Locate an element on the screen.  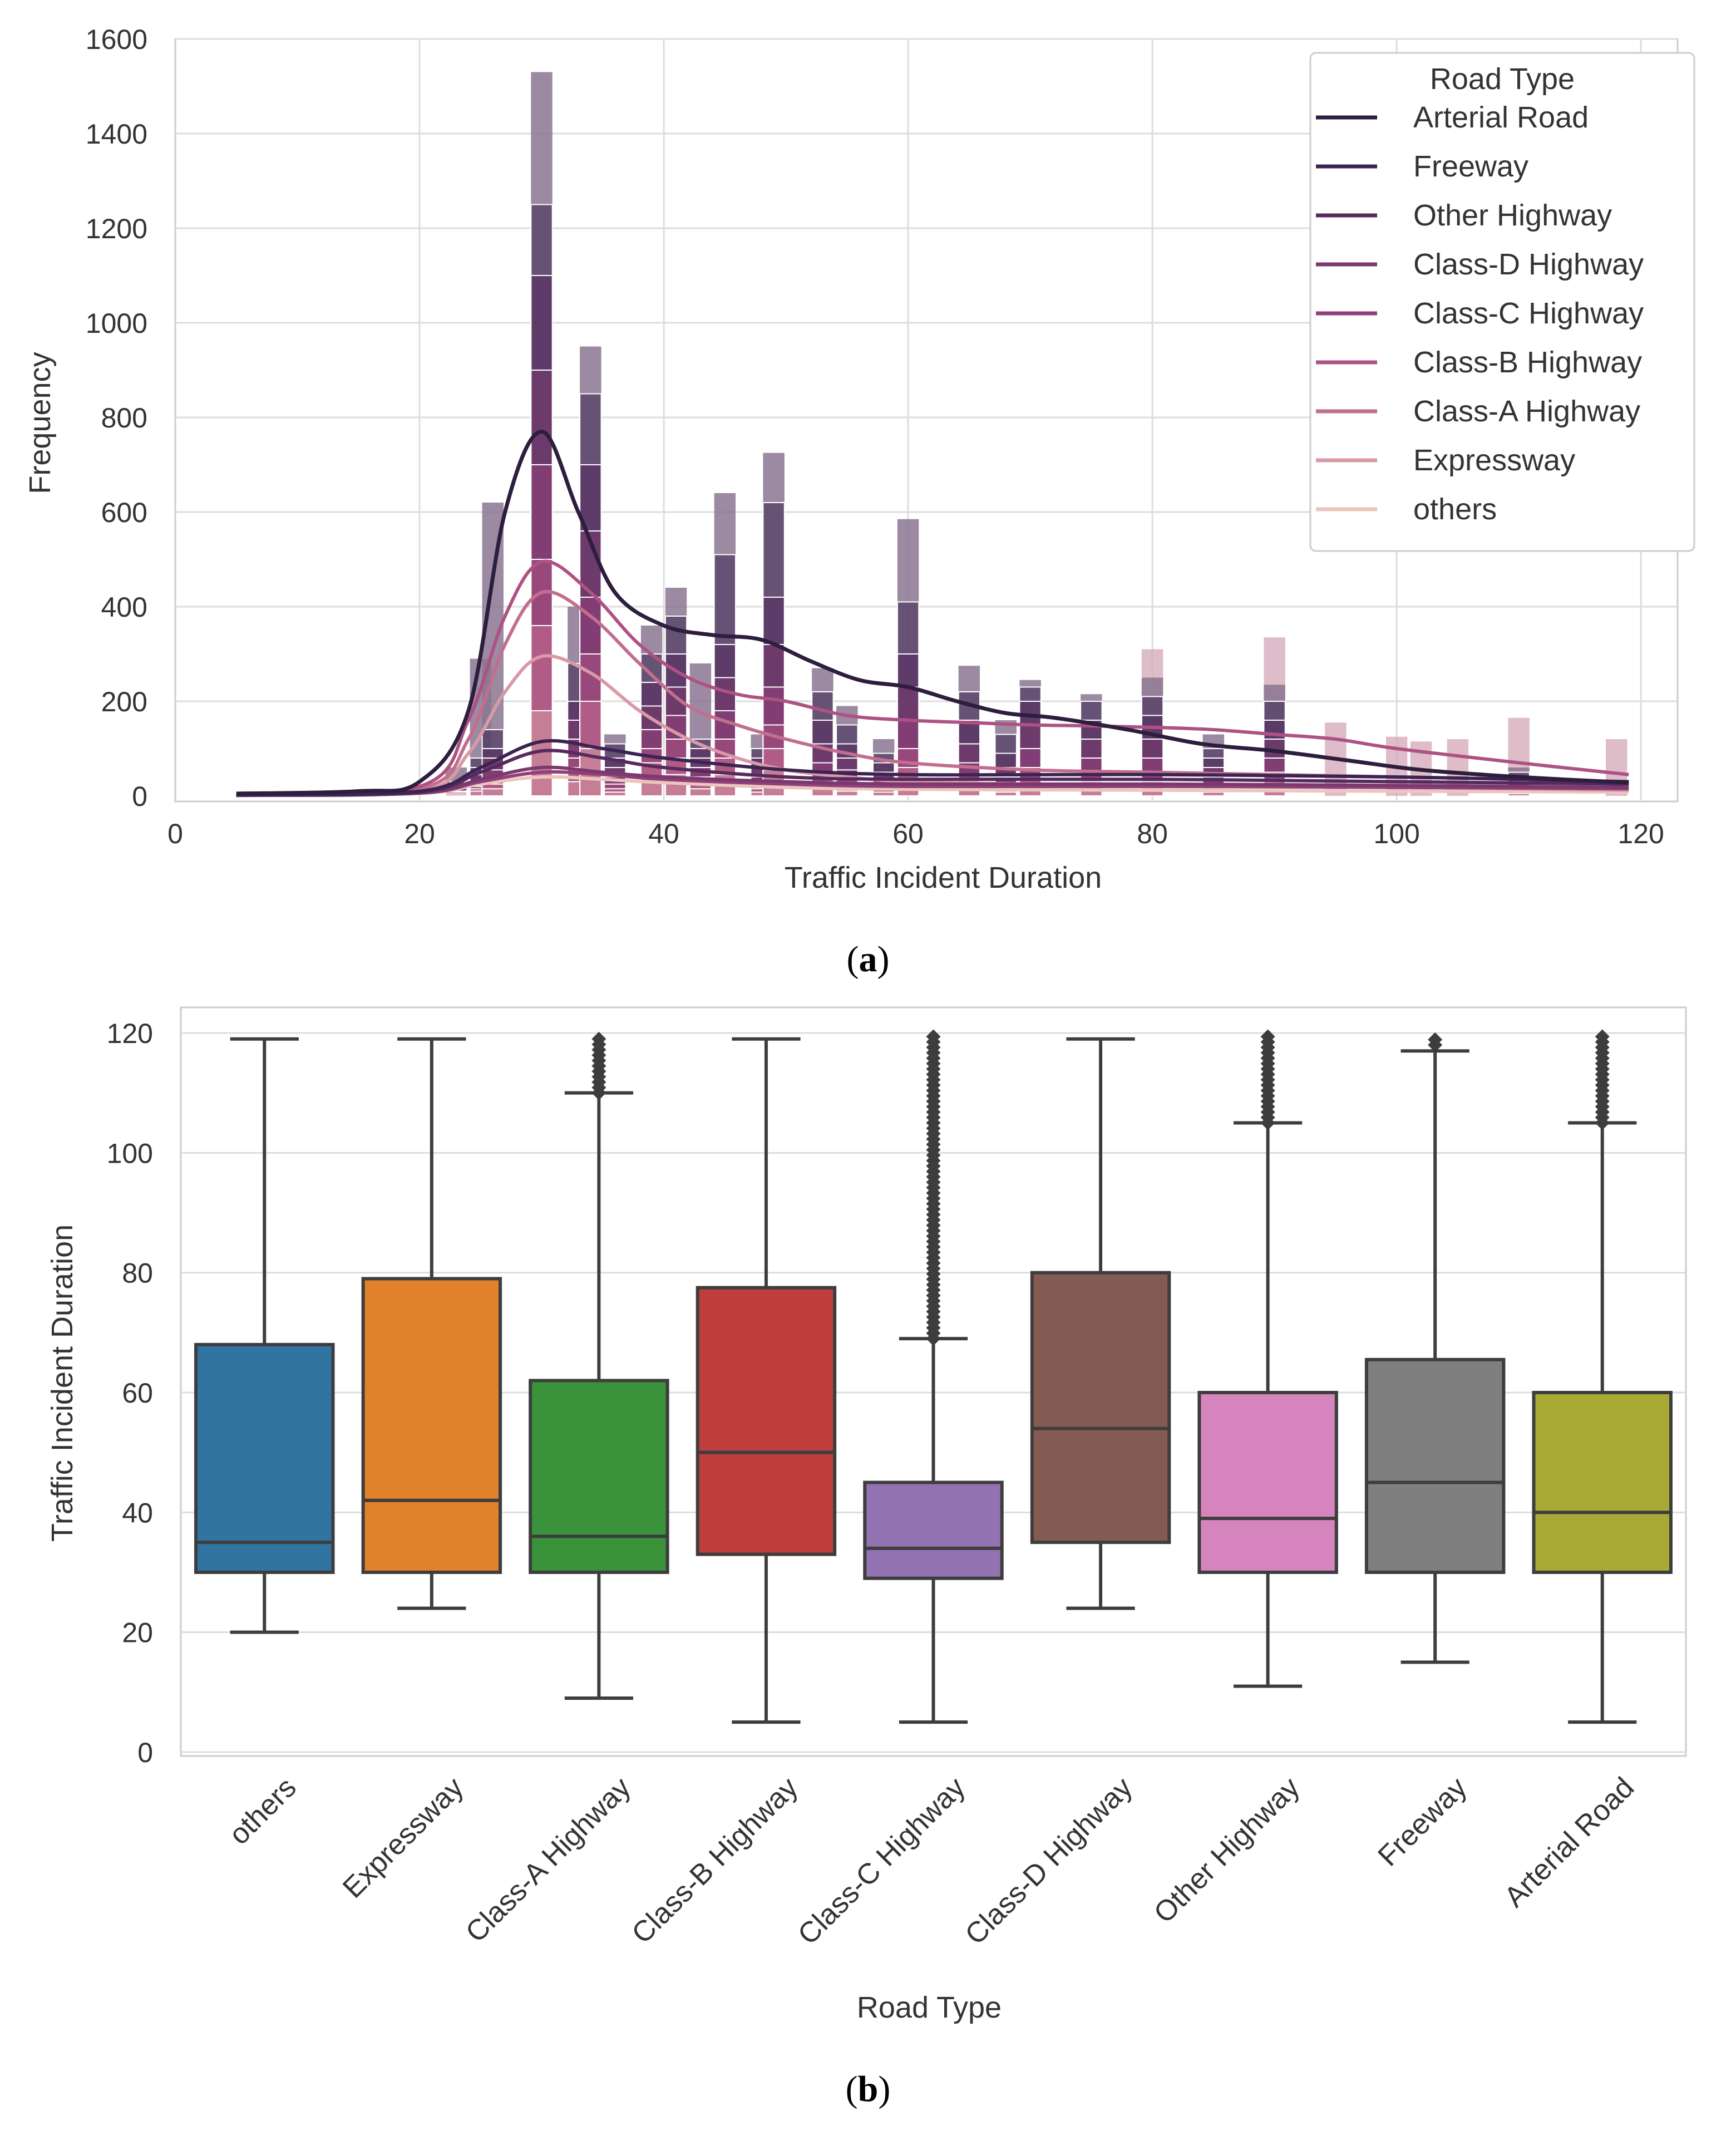
y-tick-label: 1400 is located at coordinates (116, 134).